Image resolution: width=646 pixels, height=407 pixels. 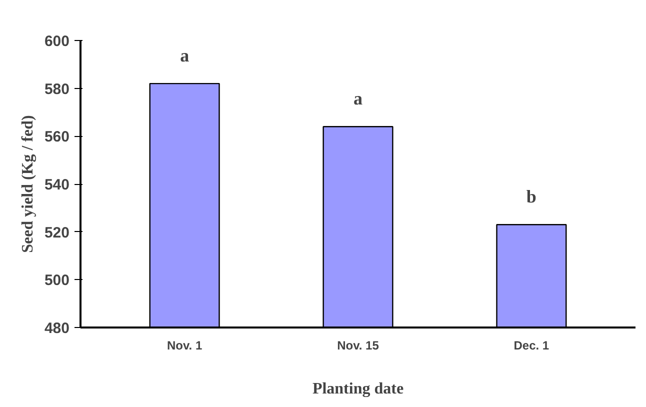 I want to click on y-tick-label: 580, so click(x=57, y=89).